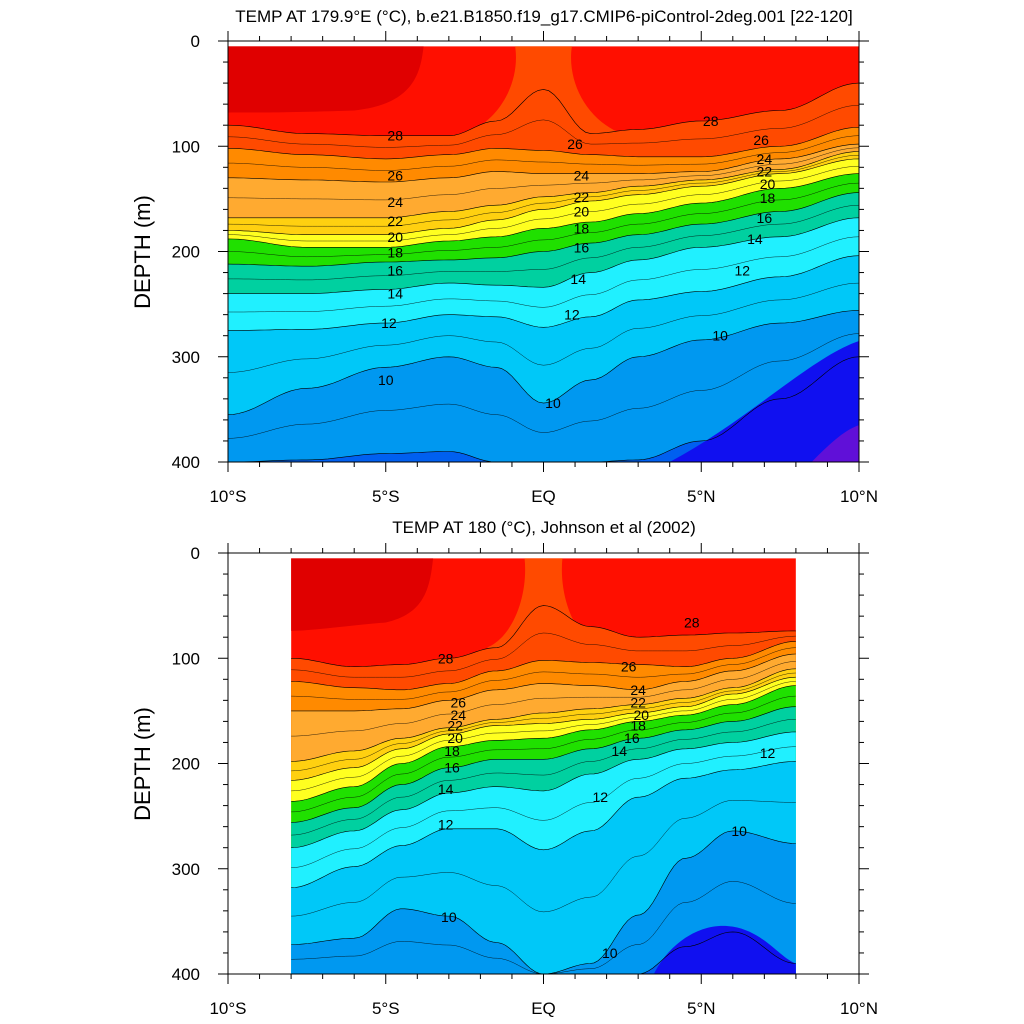 The width and height of the screenshot is (1024, 1024). Describe the element at coordinates (195, 41) in the screenshot. I see `top-y-tick-label: 0` at that location.